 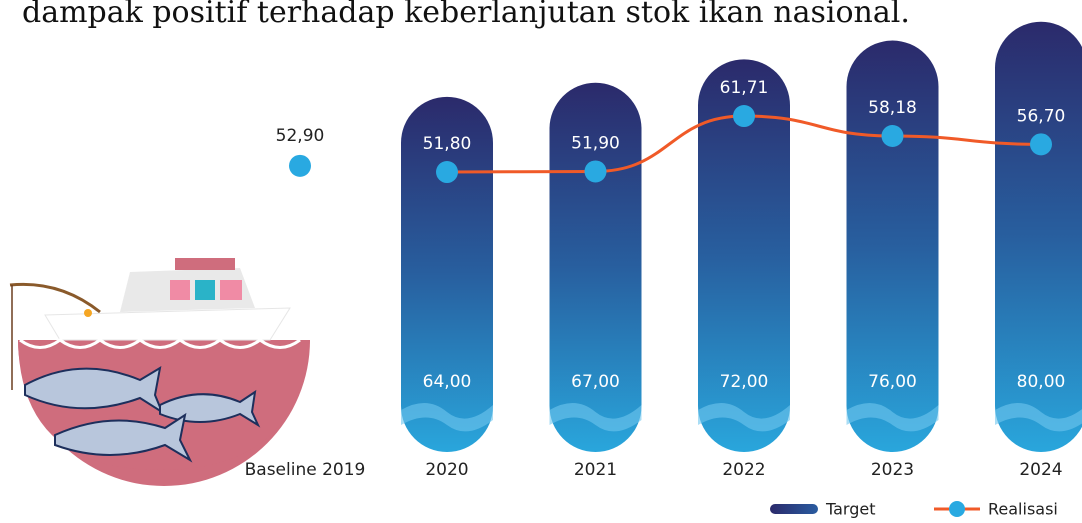 I want to click on baseline-value-label: 52,90, so click(x=300, y=136).